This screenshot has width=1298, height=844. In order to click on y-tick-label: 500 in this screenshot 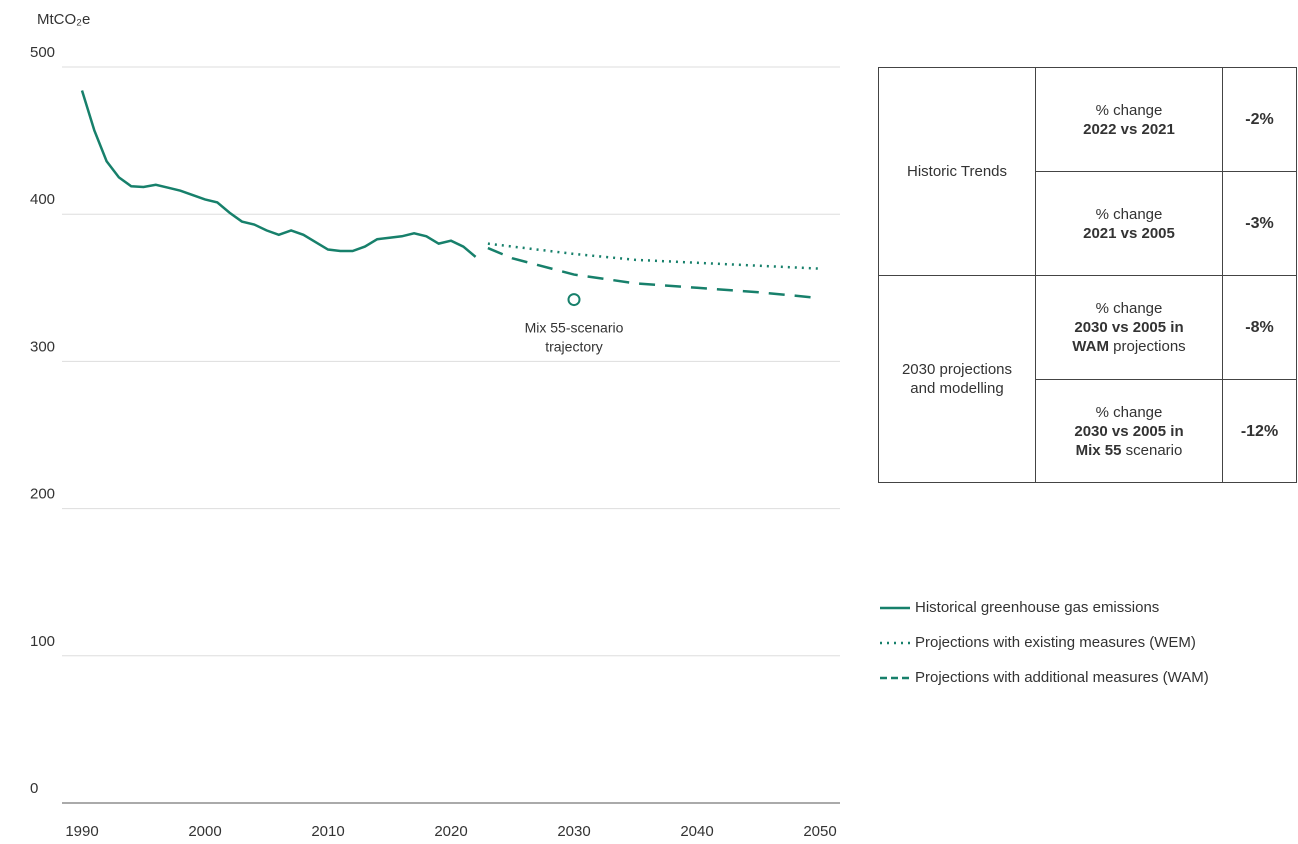, I will do `click(42, 52)`.